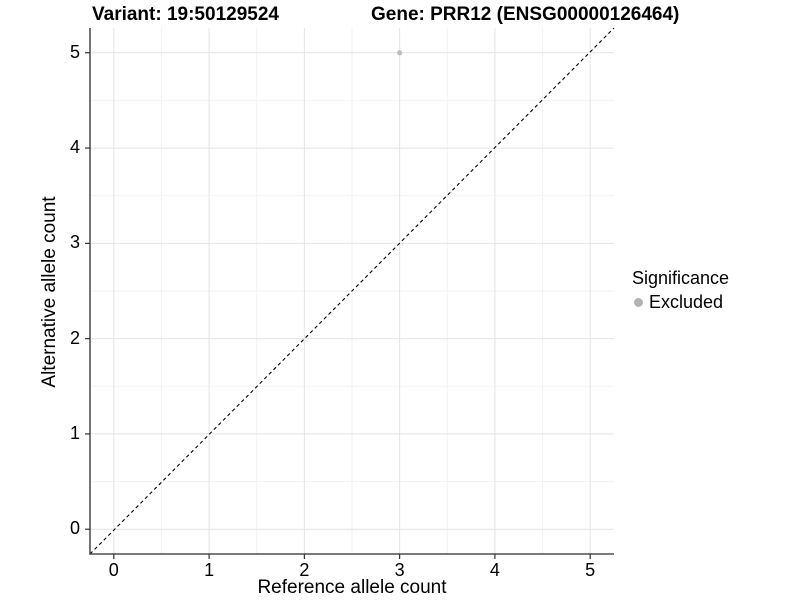 Image resolution: width=800 pixels, height=600 pixels. What do you see at coordinates (525, 14) in the screenshot?
I see `plot-title-gene: Gene: PRR12 (ENSG00000126464)` at bounding box center [525, 14].